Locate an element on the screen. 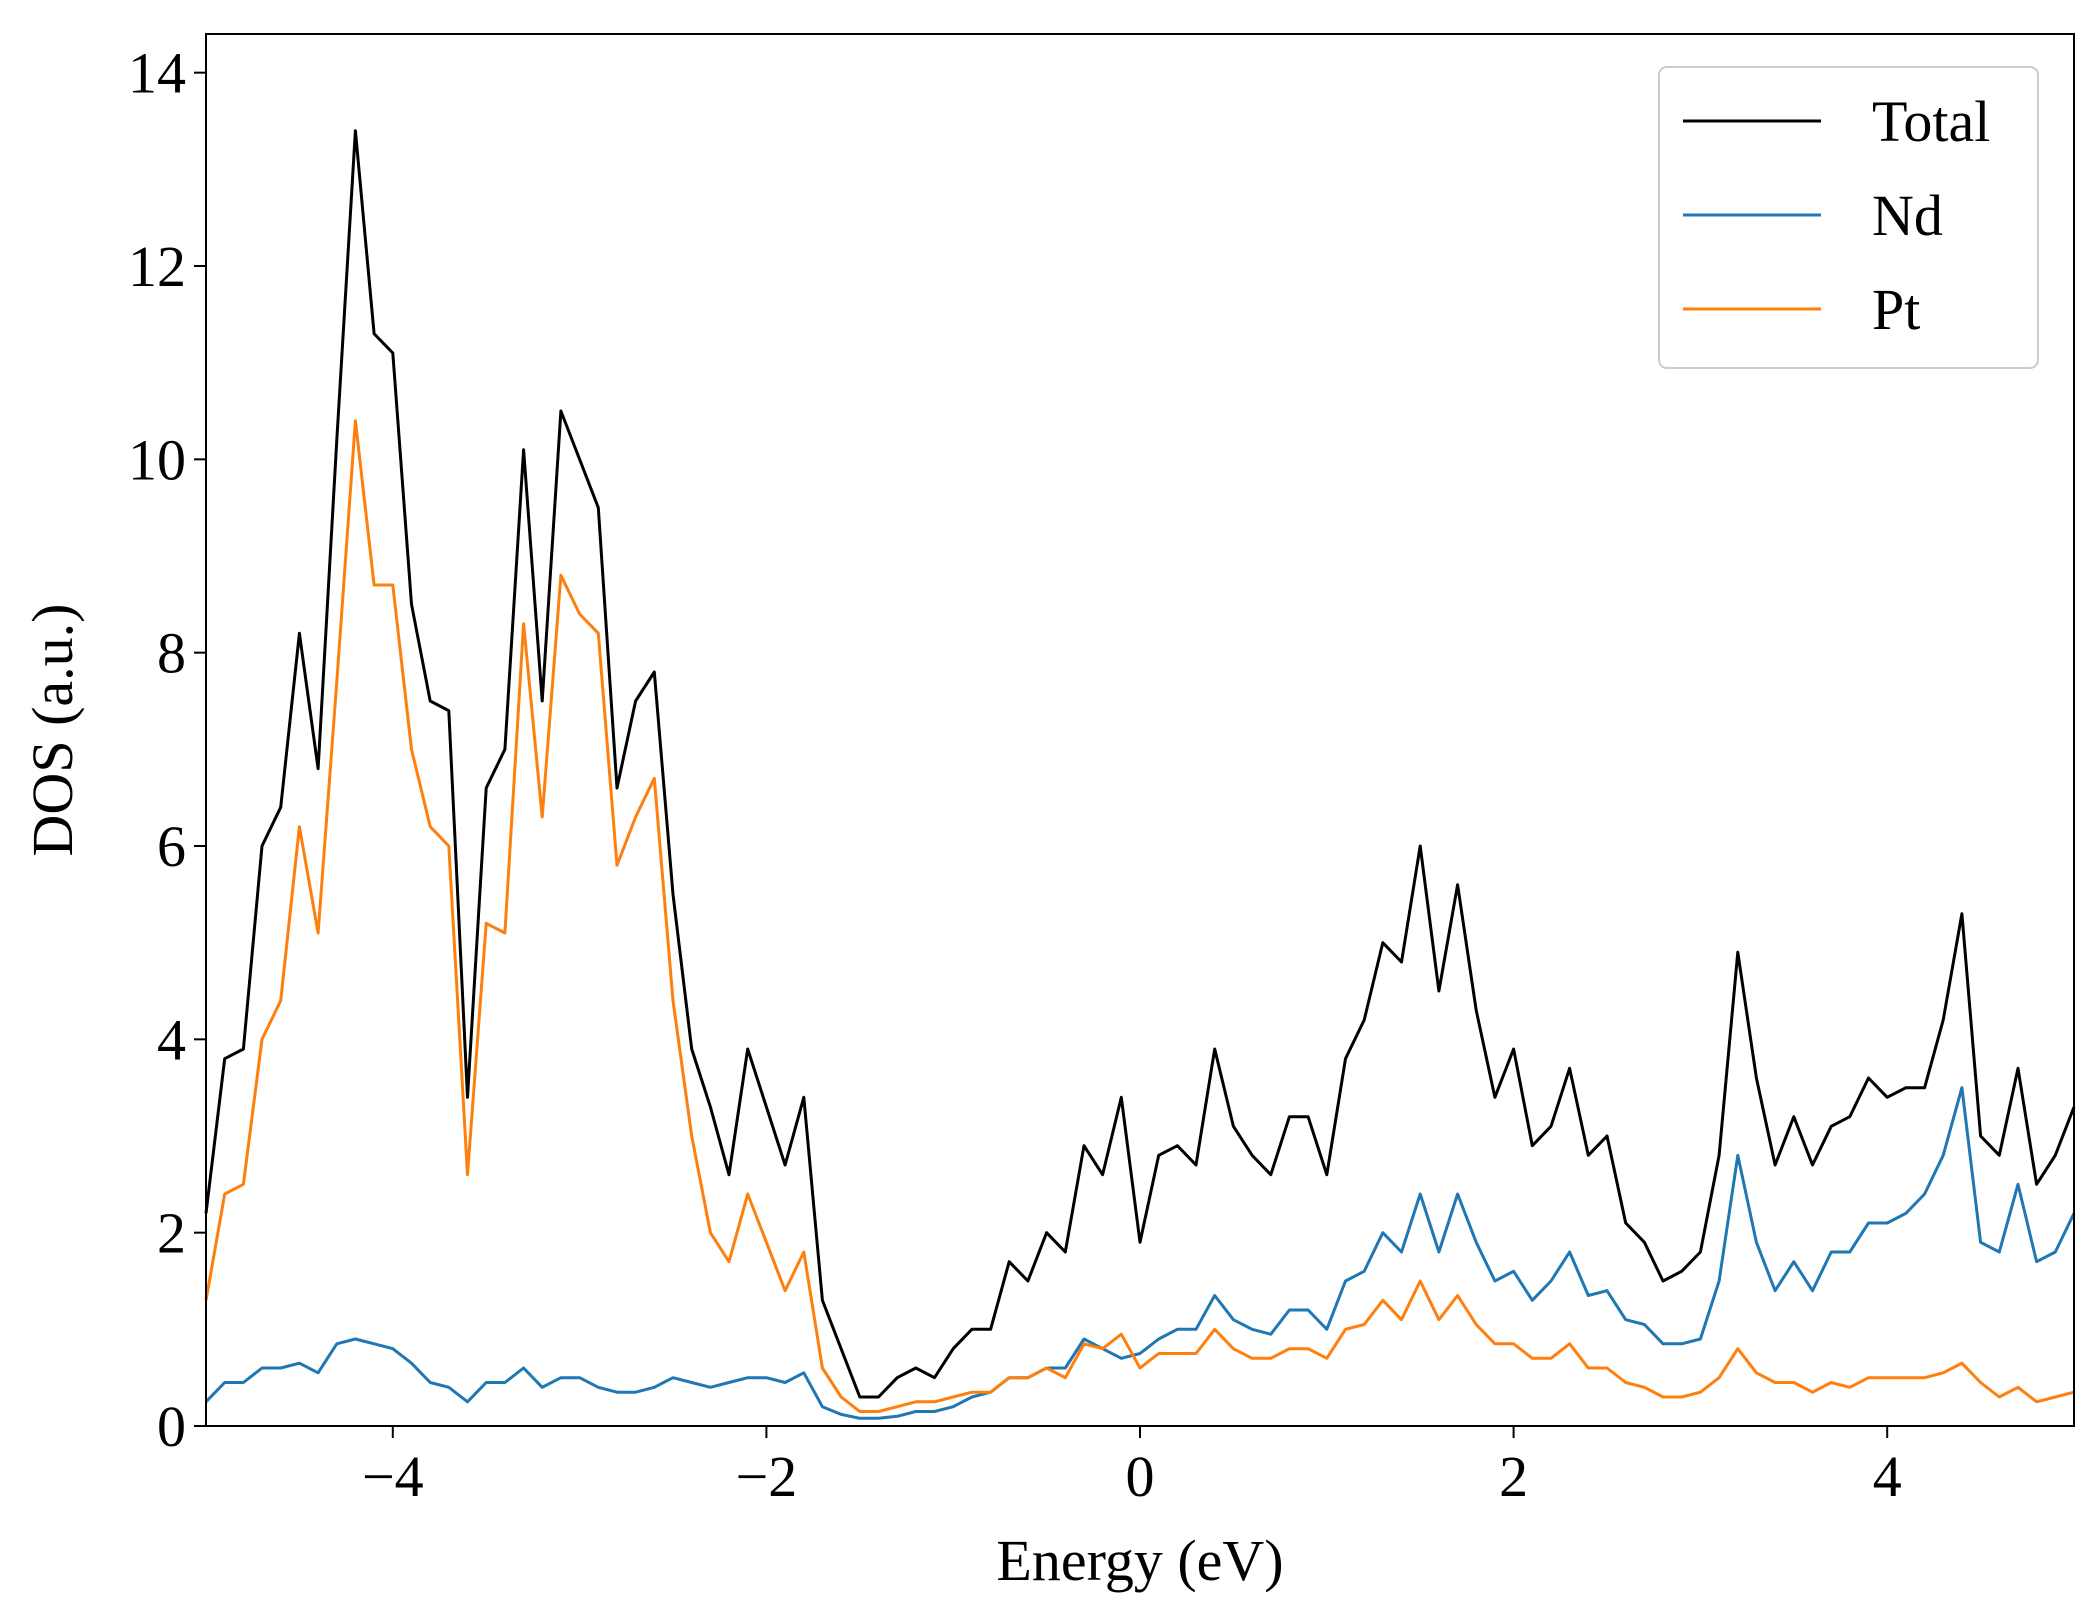  y-tick-label: 14 is located at coordinates (157, 73).